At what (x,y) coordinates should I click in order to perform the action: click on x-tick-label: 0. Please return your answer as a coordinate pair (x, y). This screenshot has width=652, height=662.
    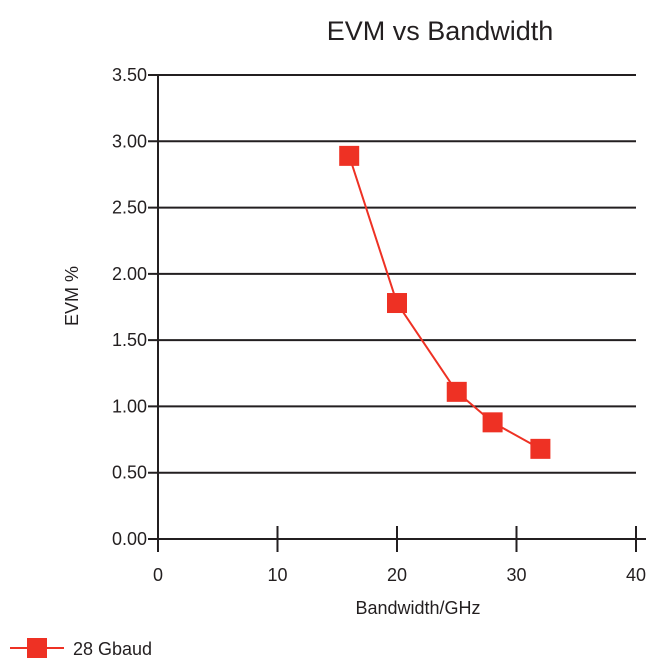
    Looking at the image, I should click on (158, 575).